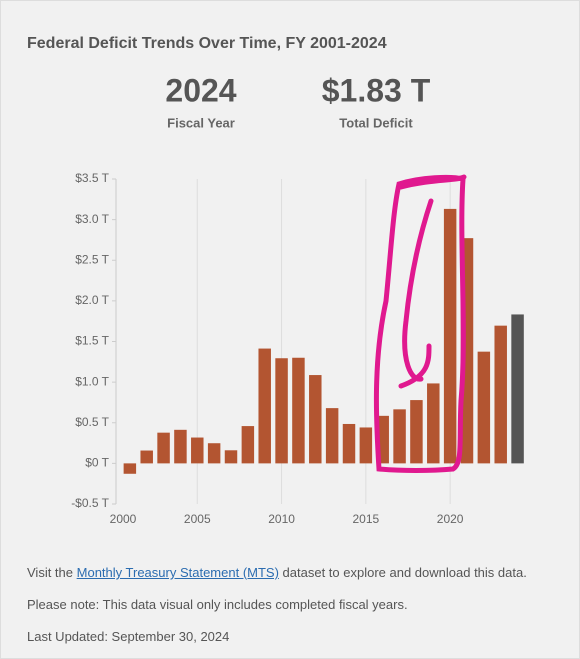 The width and height of the screenshot is (580, 659). What do you see at coordinates (201, 122) in the screenshot?
I see `stat-label: Fiscal Year` at bounding box center [201, 122].